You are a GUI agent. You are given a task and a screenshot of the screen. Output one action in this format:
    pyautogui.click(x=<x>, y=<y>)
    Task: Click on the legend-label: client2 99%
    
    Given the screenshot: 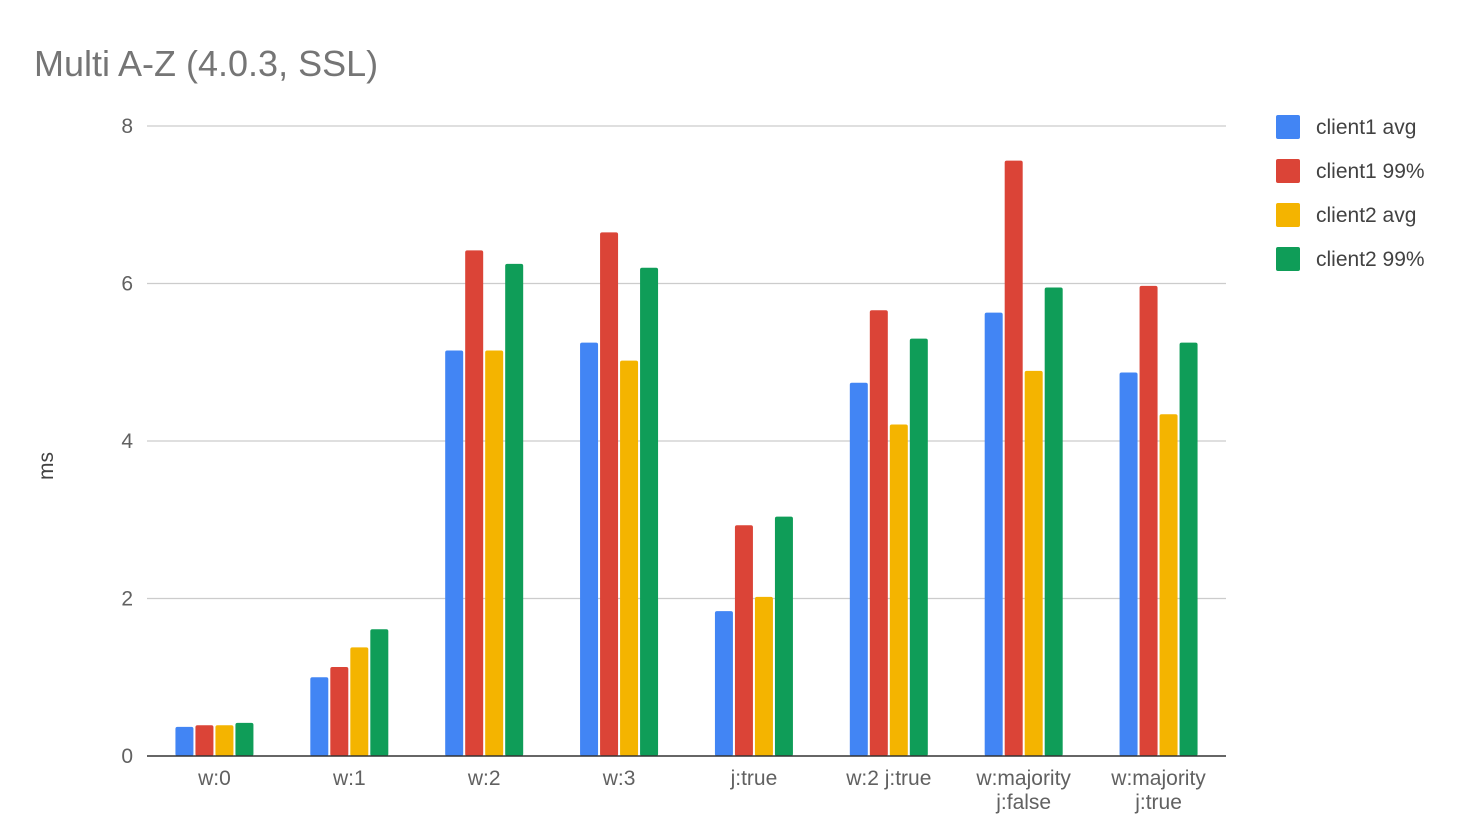 What is the action you would take?
    pyautogui.click(x=1370, y=259)
    